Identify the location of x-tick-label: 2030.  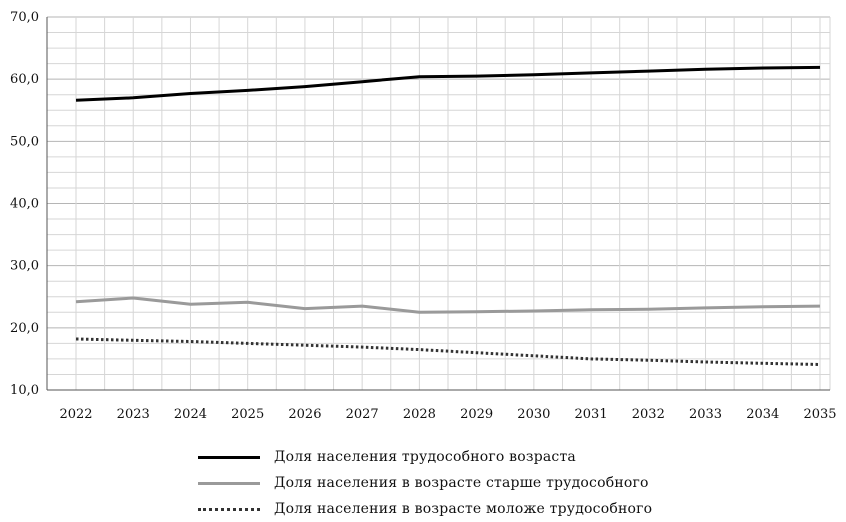
(533, 414).